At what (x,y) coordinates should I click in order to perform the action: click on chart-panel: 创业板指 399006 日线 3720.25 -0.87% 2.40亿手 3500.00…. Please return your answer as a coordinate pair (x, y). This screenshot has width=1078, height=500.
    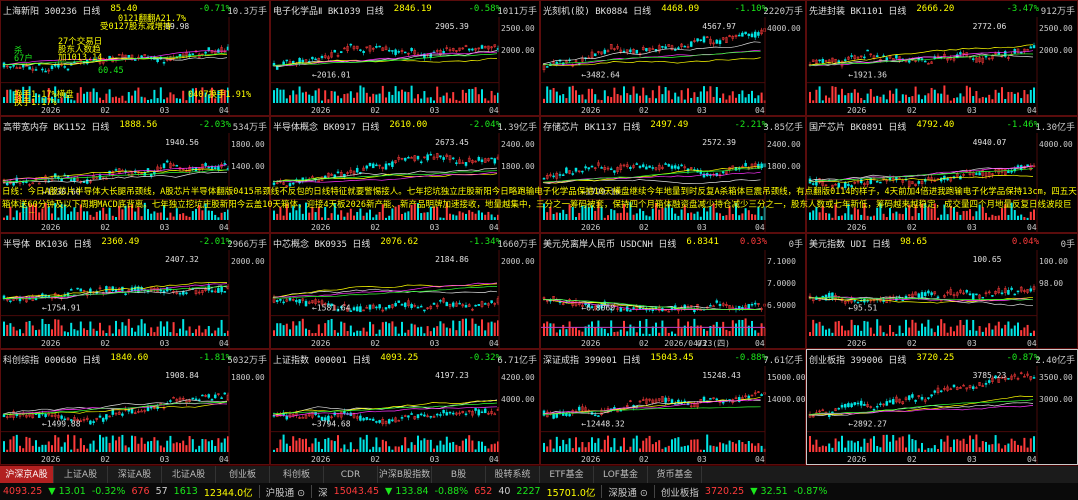
    Looking at the image, I should click on (942, 407).